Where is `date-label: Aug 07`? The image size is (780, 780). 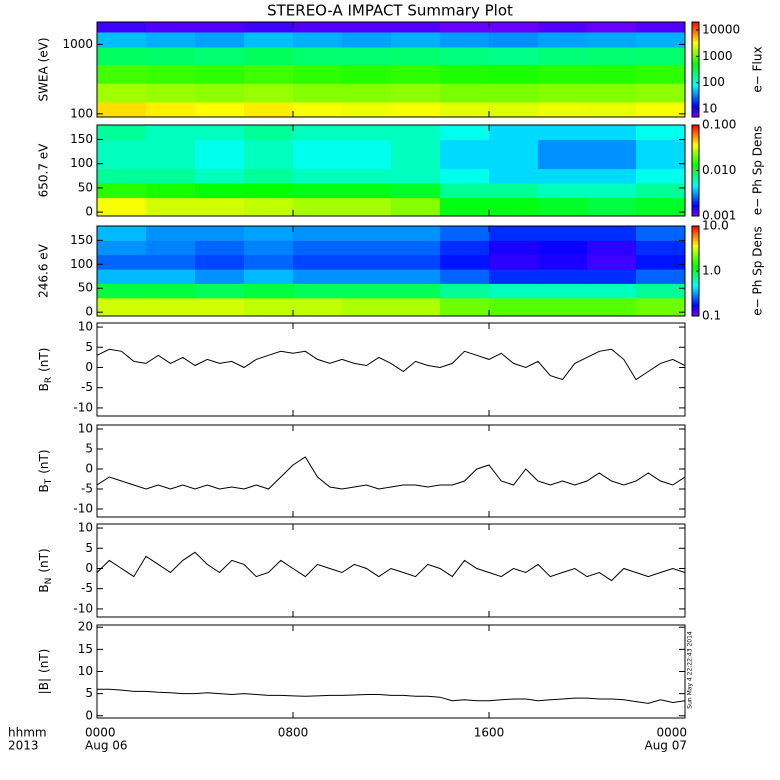
date-label: Aug 07 is located at coordinates (665, 746).